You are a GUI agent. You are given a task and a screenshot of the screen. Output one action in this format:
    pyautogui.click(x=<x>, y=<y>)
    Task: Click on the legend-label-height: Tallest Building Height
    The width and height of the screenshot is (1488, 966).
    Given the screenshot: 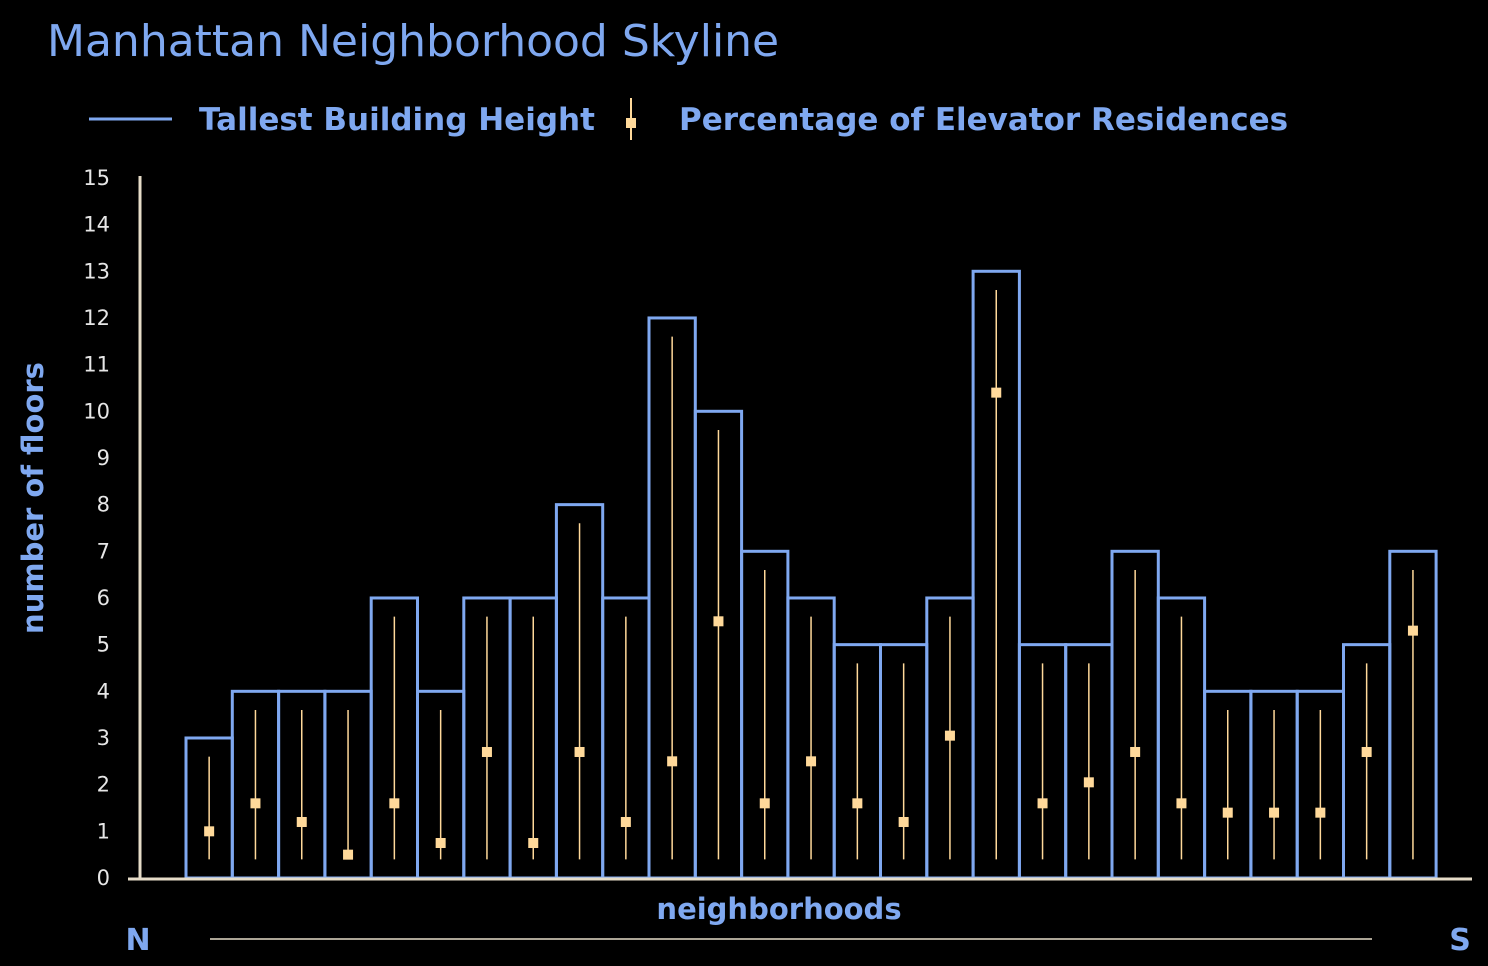 What is the action you would take?
    pyautogui.click(x=397, y=120)
    